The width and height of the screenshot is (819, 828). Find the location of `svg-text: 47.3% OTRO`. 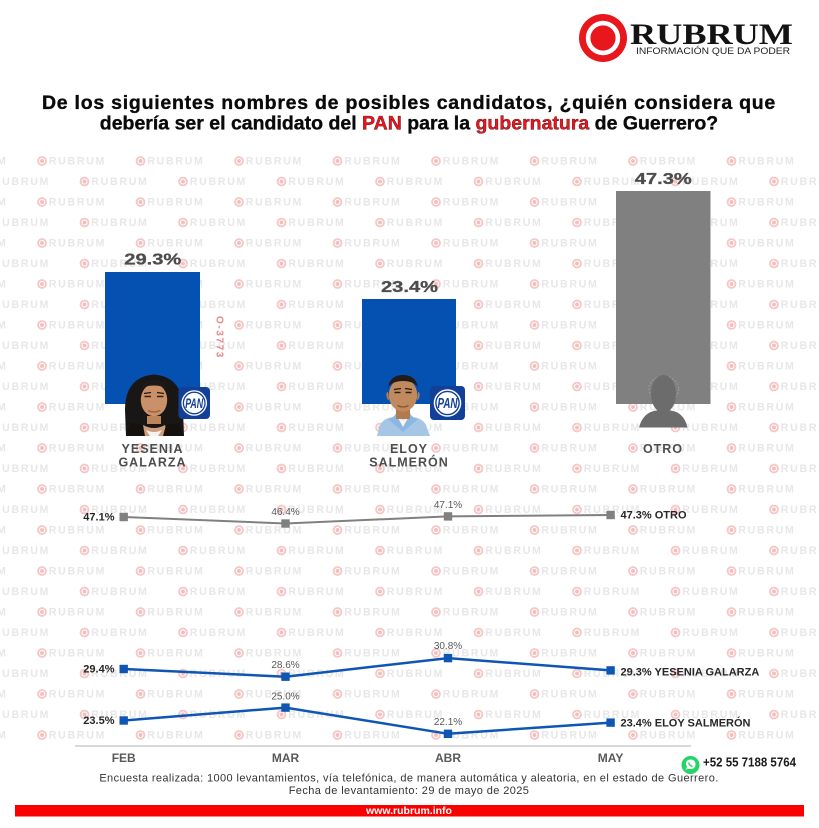

svg-text: 47.3% OTRO is located at coordinates (654, 516).